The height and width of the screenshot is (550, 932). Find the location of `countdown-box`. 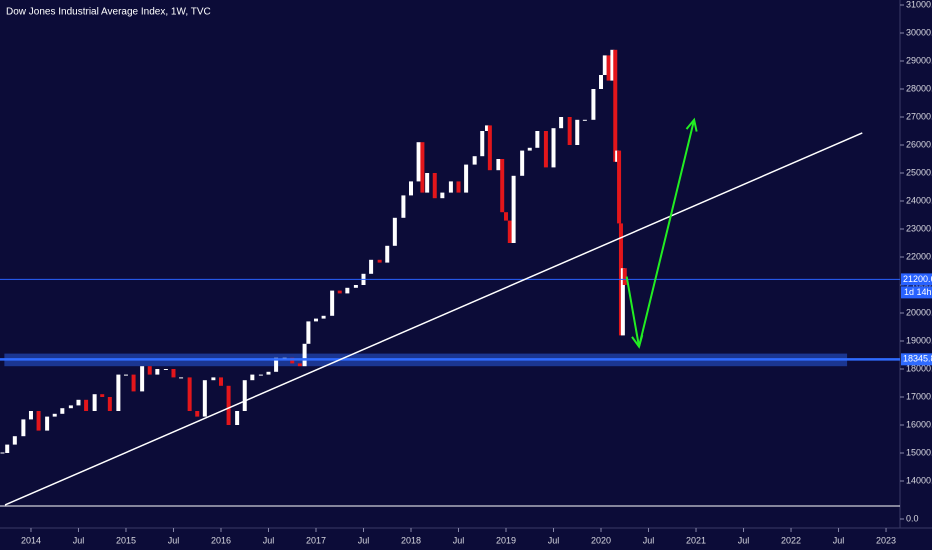

countdown-box is located at coordinates (916, 292).